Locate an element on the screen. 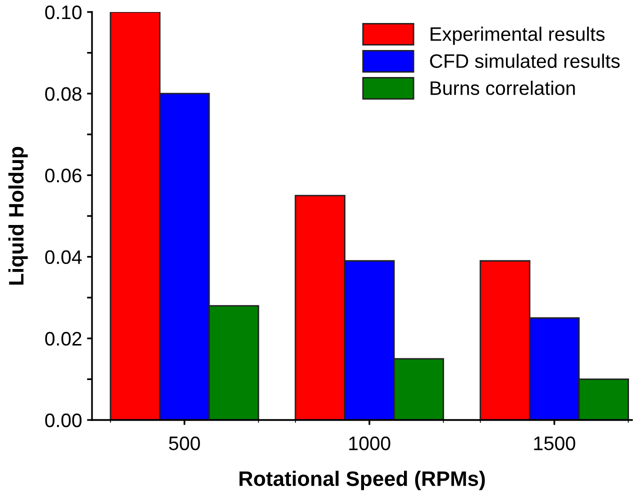 The width and height of the screenshot is (638, 501). y-tick-label: 0.06 is located at coordinates (63, 175).